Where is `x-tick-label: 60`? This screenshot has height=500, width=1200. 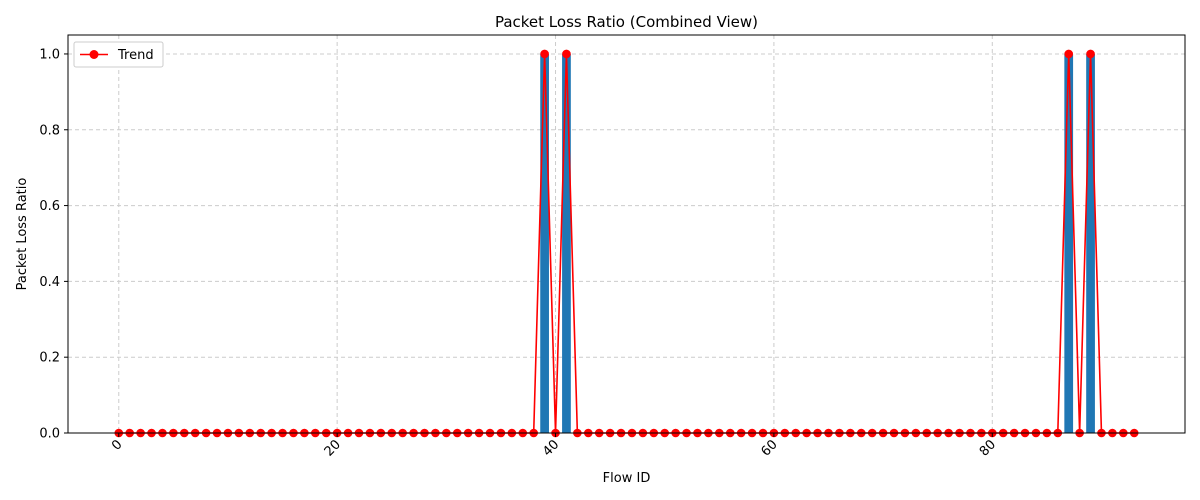
x-tick-label: 60 is located at coordinates (769, 448).